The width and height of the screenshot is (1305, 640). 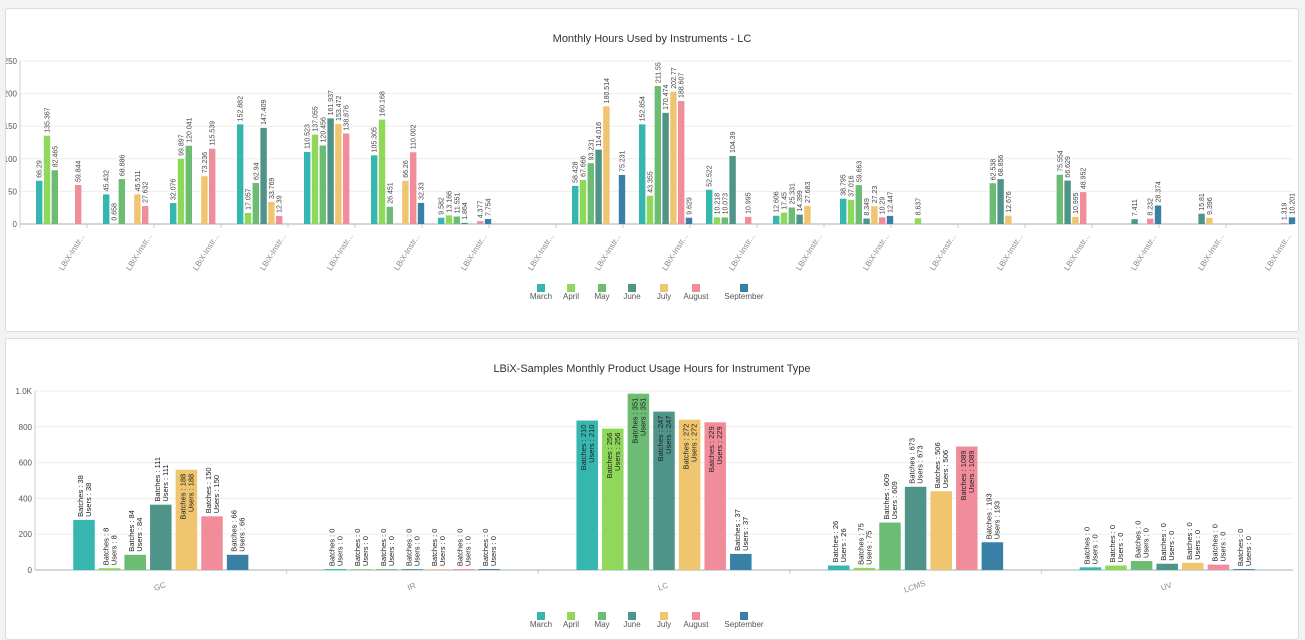 I want to click on users-label: Users : 84, so click(x=139, y=535).